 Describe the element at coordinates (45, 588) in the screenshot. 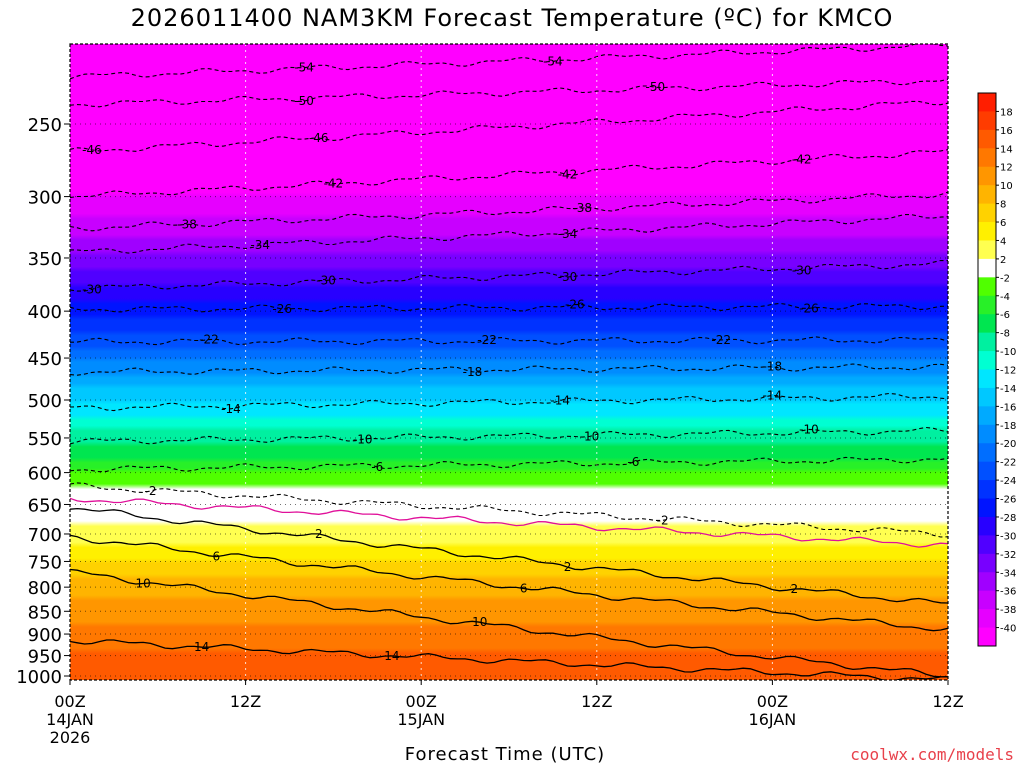

I see `y-tick-label: 800` at that location.